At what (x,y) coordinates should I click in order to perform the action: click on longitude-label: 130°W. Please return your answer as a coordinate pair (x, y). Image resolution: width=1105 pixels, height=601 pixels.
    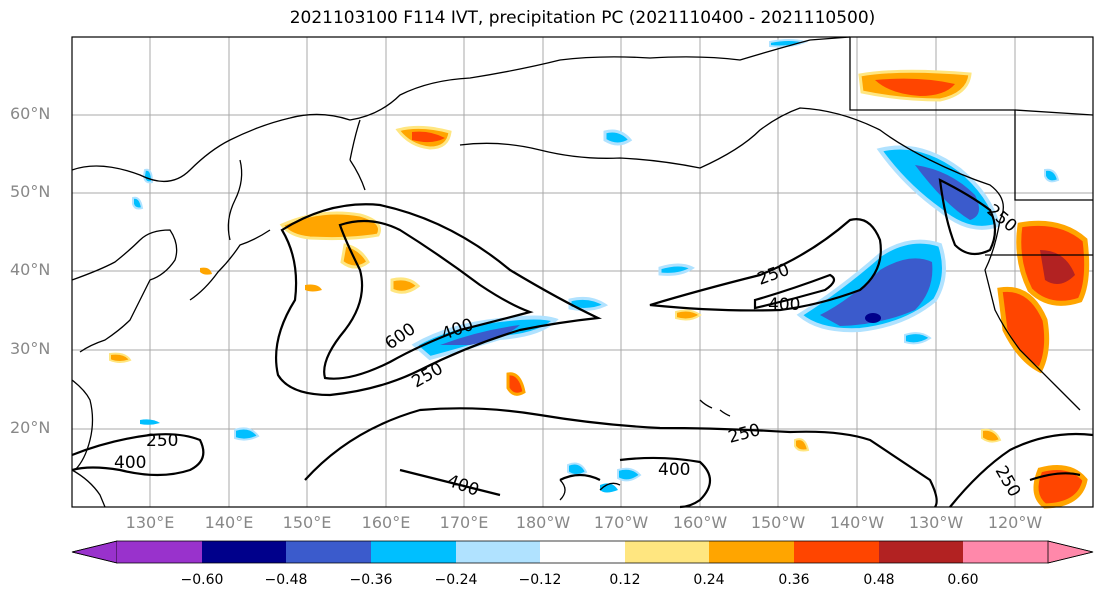
    Looking at the image, I should click on (936, 522).